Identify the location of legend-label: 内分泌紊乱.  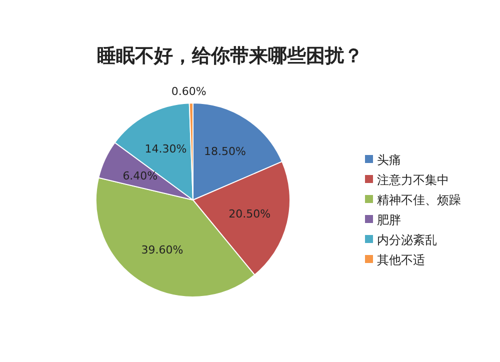
(407, 240).